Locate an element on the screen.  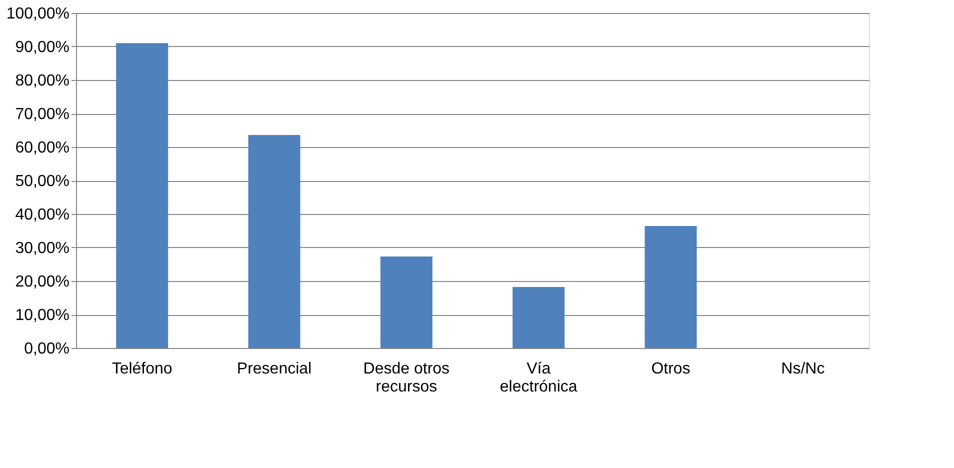
y-tick-label: 40,00% is located at coordinates (42, 215).